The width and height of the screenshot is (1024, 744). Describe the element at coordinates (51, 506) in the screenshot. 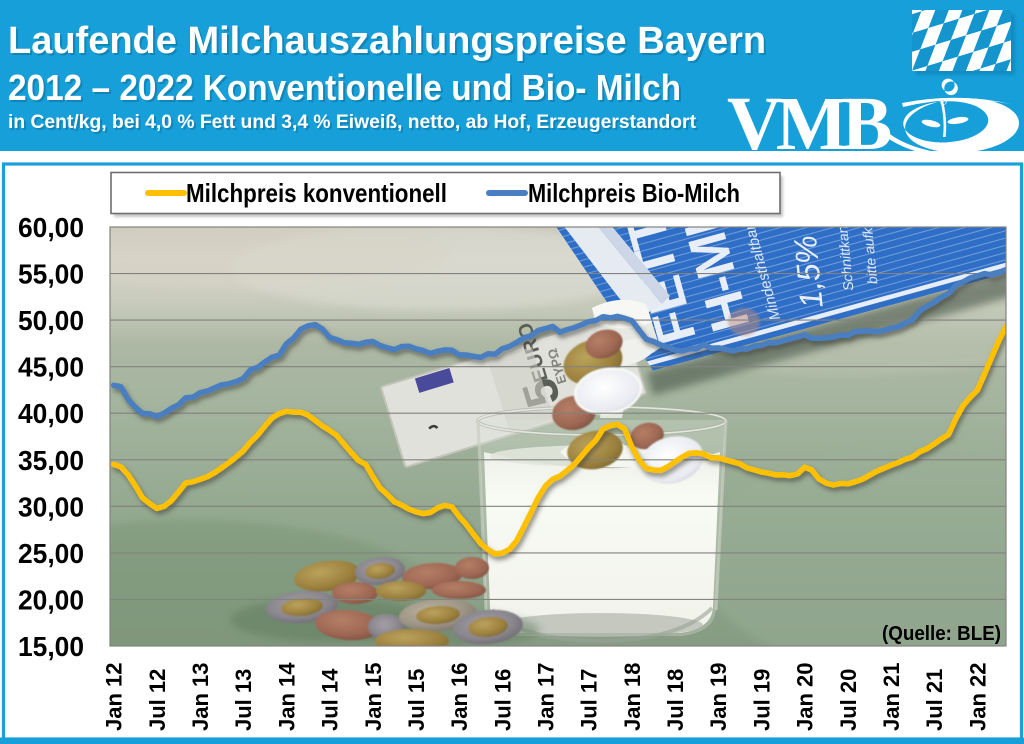

I see `svg-text: 30,00` at that location.